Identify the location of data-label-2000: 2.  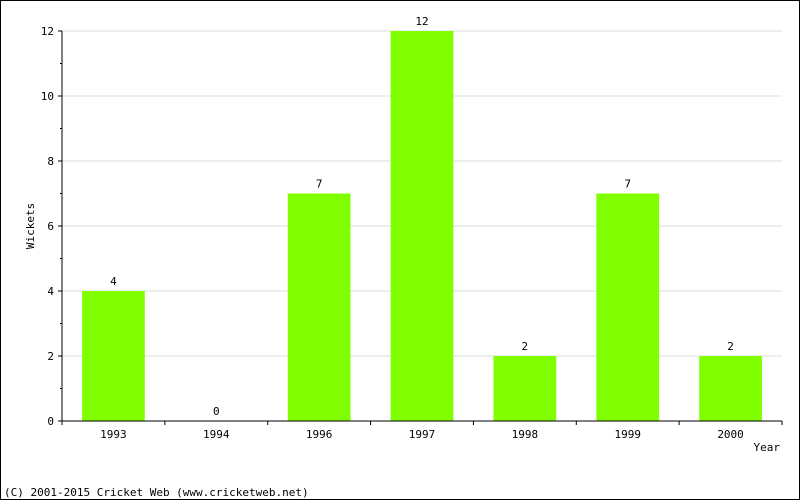
(730, 346).